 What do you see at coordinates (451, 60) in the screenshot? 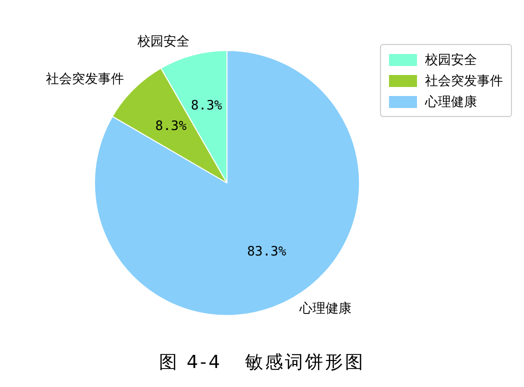
I see `legend-label: 校园安全` at bounding box center [451, 60].